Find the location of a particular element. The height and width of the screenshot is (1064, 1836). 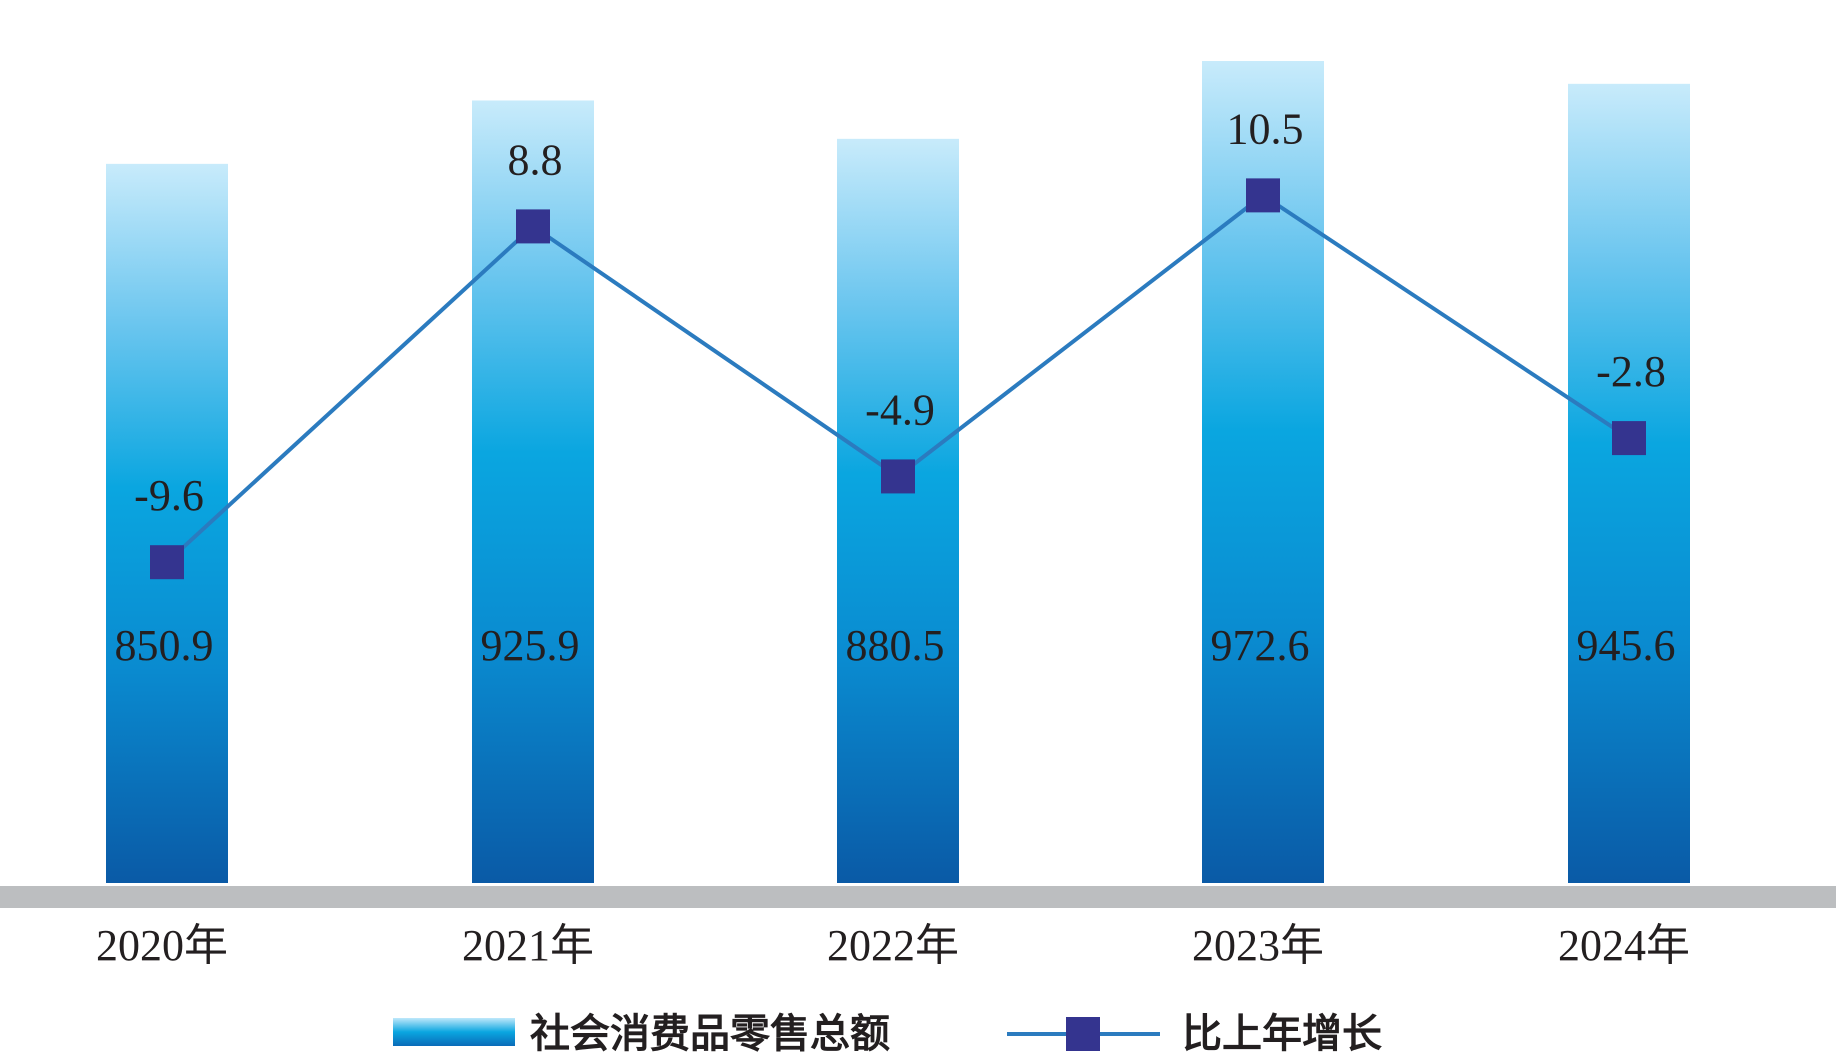

growth-value-label-2: -4.9 is located at coordinates (900, 409).